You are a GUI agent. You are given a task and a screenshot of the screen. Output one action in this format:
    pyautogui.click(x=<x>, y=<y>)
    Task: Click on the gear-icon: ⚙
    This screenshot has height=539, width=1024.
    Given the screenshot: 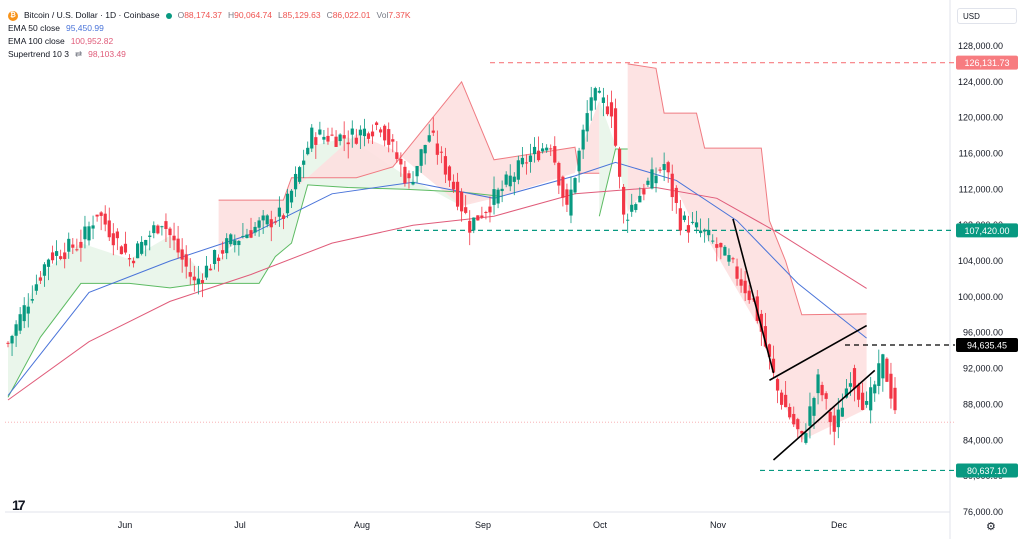 What is the action you would take?
    pyautogui.click(x=991, y=527)
    